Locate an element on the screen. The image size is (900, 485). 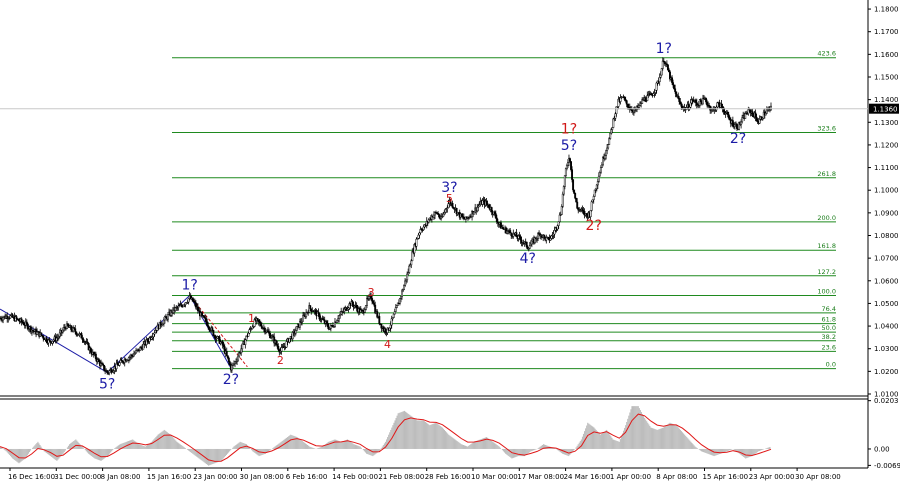
fib-level-label: 127.2 is located at coordinates (826, 272).